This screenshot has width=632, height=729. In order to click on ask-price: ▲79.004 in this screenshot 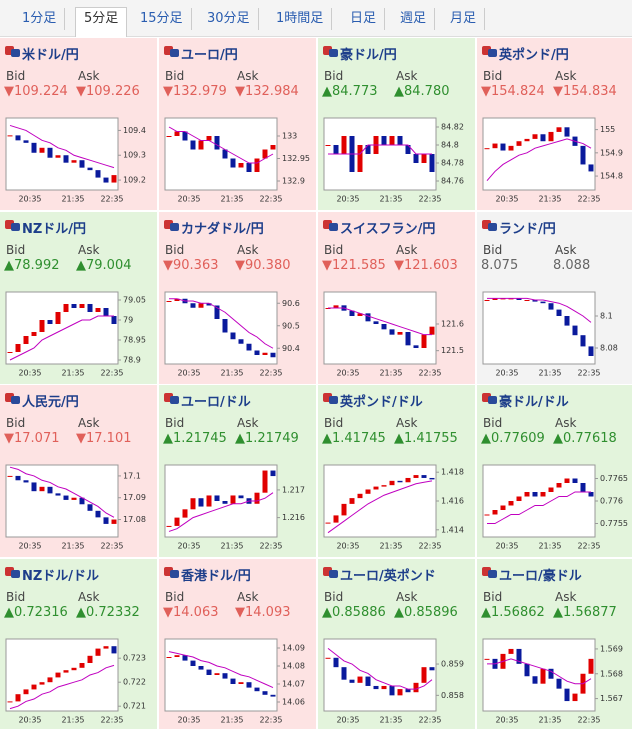, I will do `click(104, 265)`.